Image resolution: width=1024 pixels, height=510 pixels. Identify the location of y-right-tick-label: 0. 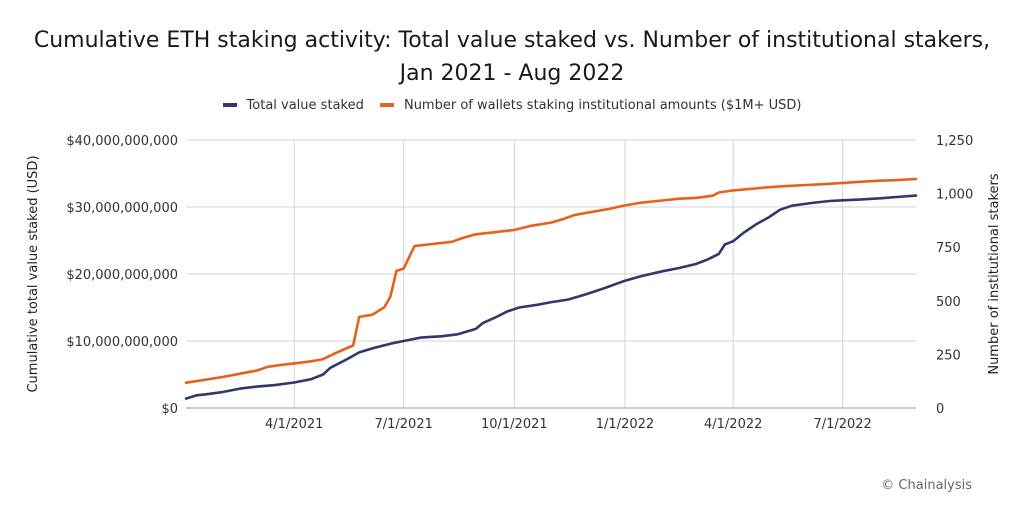
(940, 409).